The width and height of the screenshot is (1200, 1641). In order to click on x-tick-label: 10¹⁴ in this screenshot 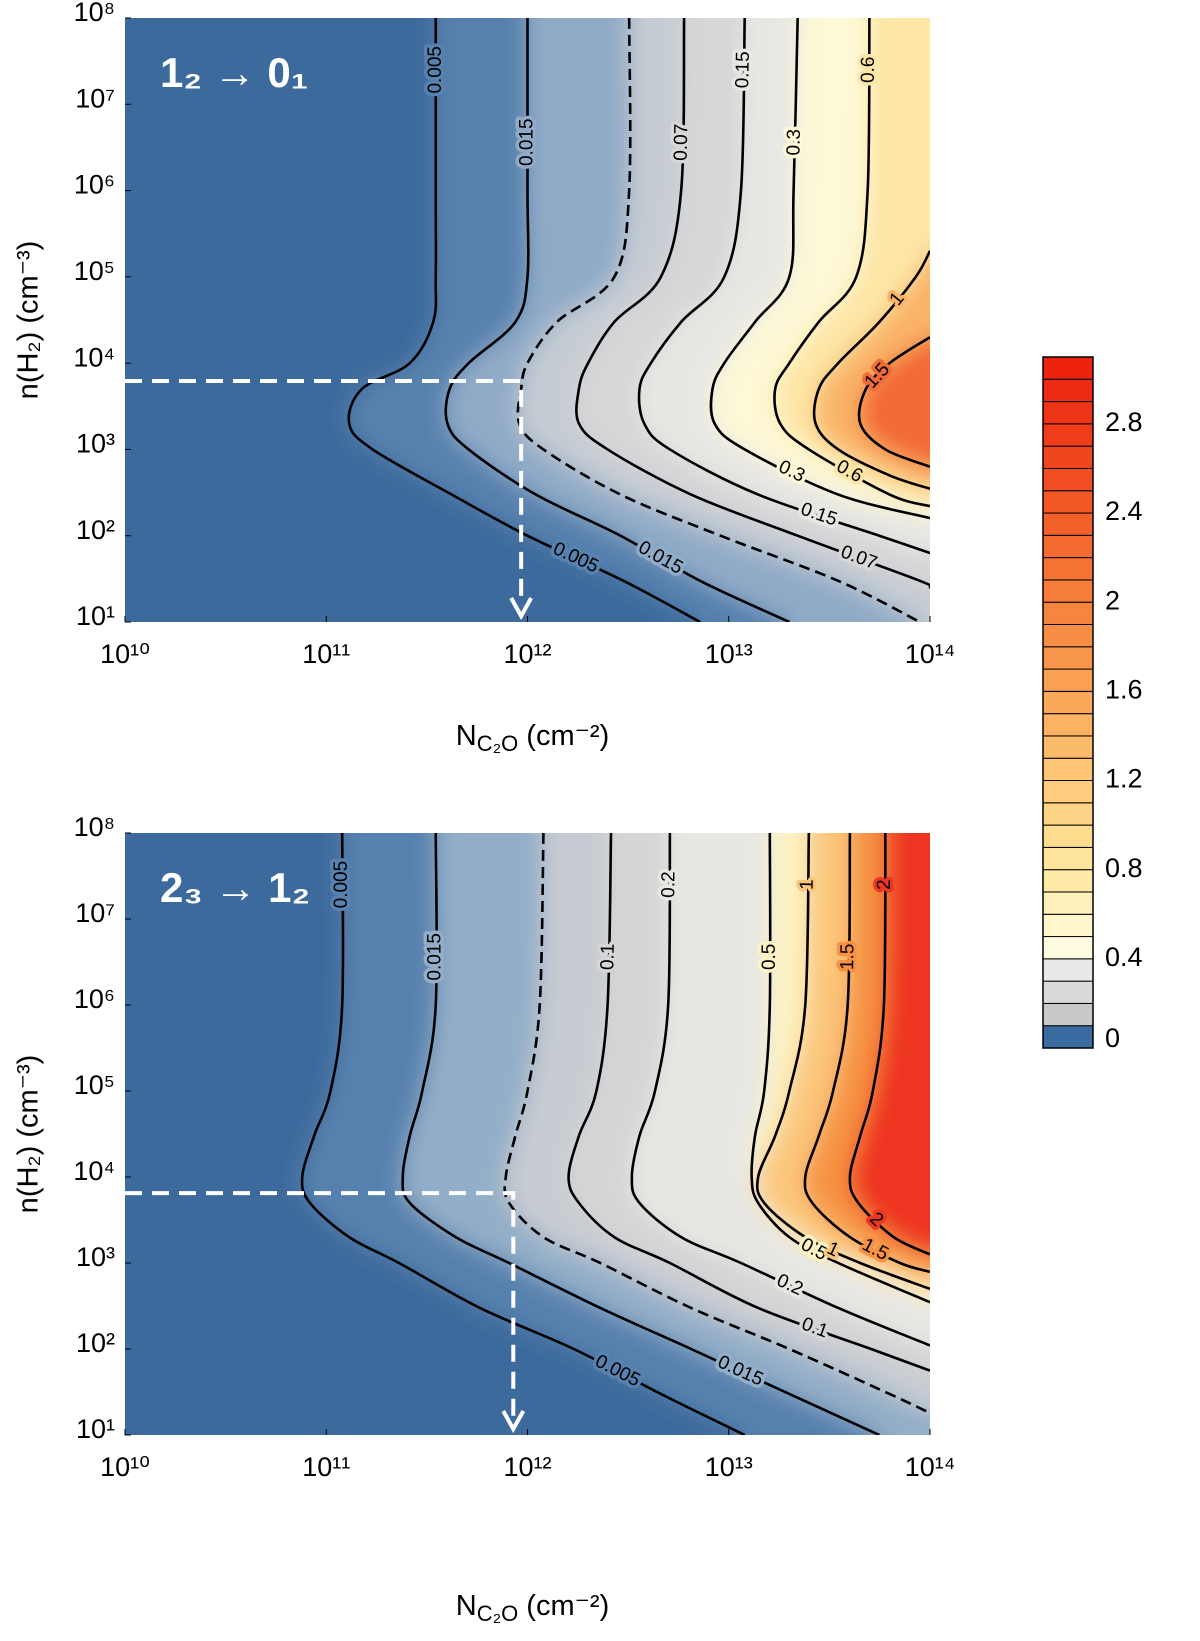, I will do `click(930, 654)`.